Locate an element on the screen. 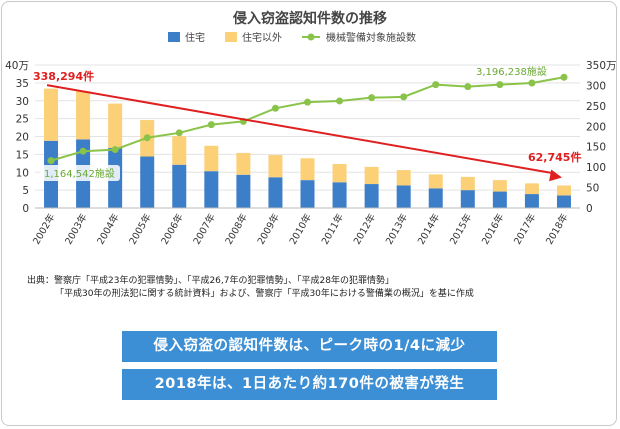 This screenshot has height=429, width=620. x-tick-label: 2012年 is located at coordinates (364, 229).